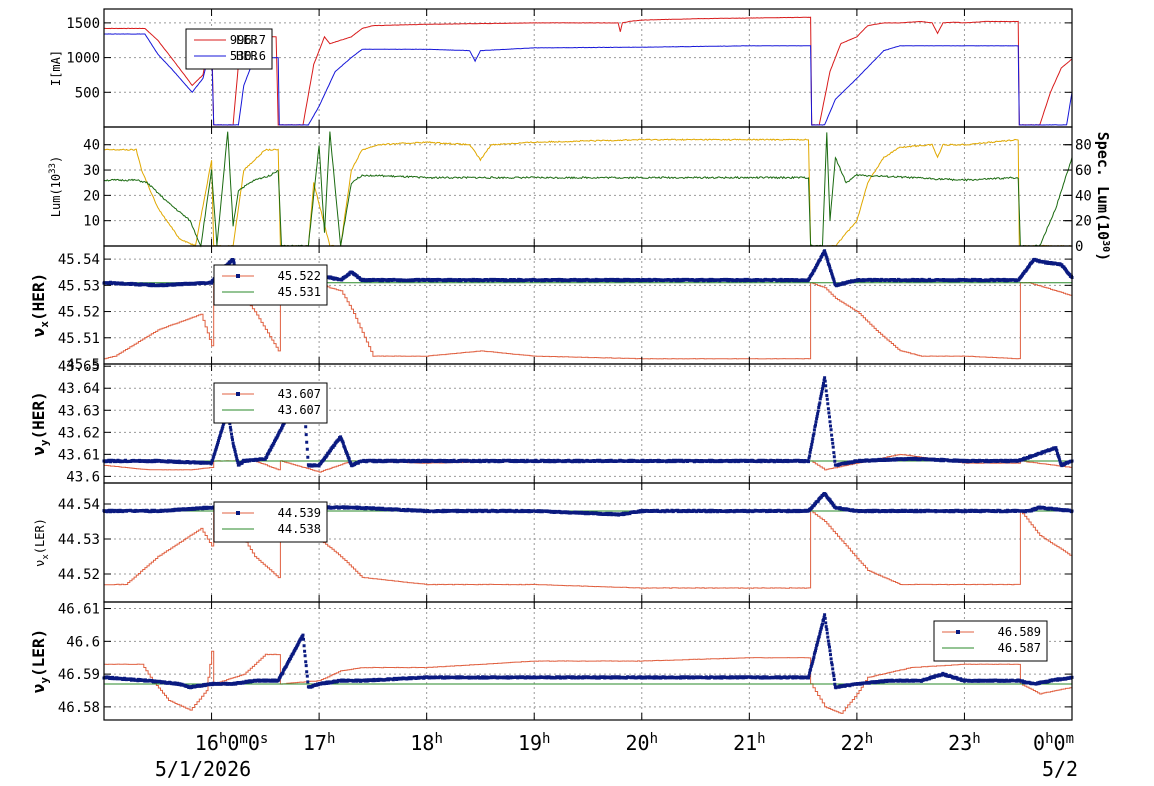 Image resolution: width=1154 pixels, height=786 pixels. What do you see at coordinates (79, 313) in the screenshot?
I see `y-tick-label: 45.52` at bounding box center [79, 313].